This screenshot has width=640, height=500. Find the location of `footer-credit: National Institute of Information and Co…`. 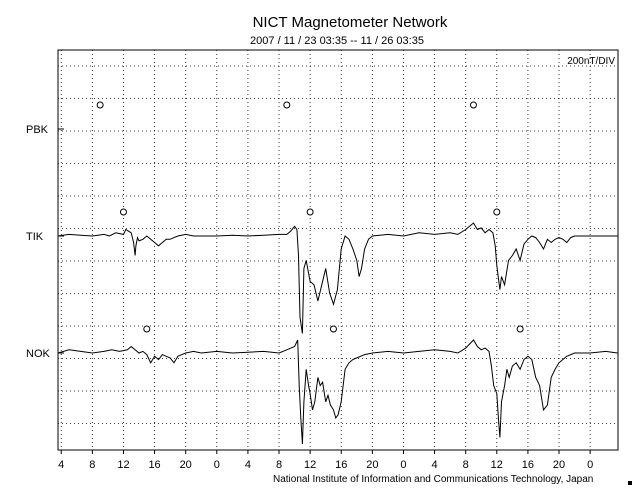

footer-credit: National Institute of Information and Co… is located at coordinates (433, 479).